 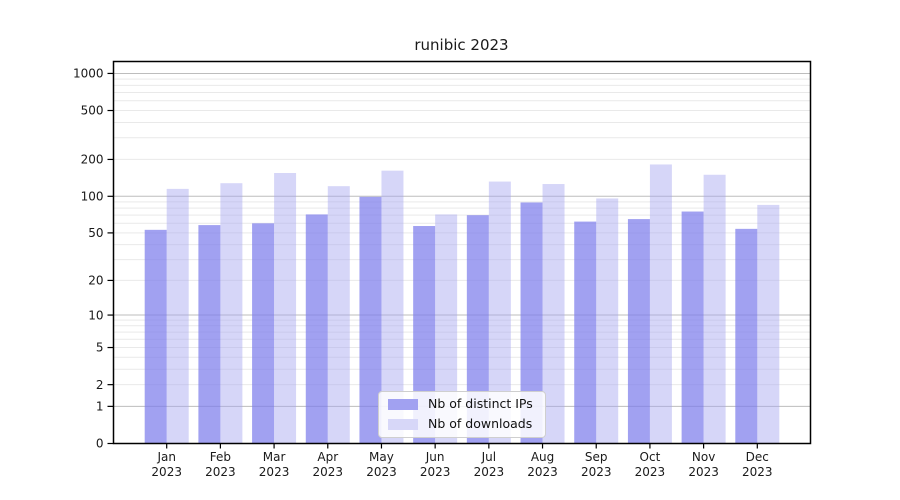 I want to click on bar-ips-jan, so click(x=155, y=336).